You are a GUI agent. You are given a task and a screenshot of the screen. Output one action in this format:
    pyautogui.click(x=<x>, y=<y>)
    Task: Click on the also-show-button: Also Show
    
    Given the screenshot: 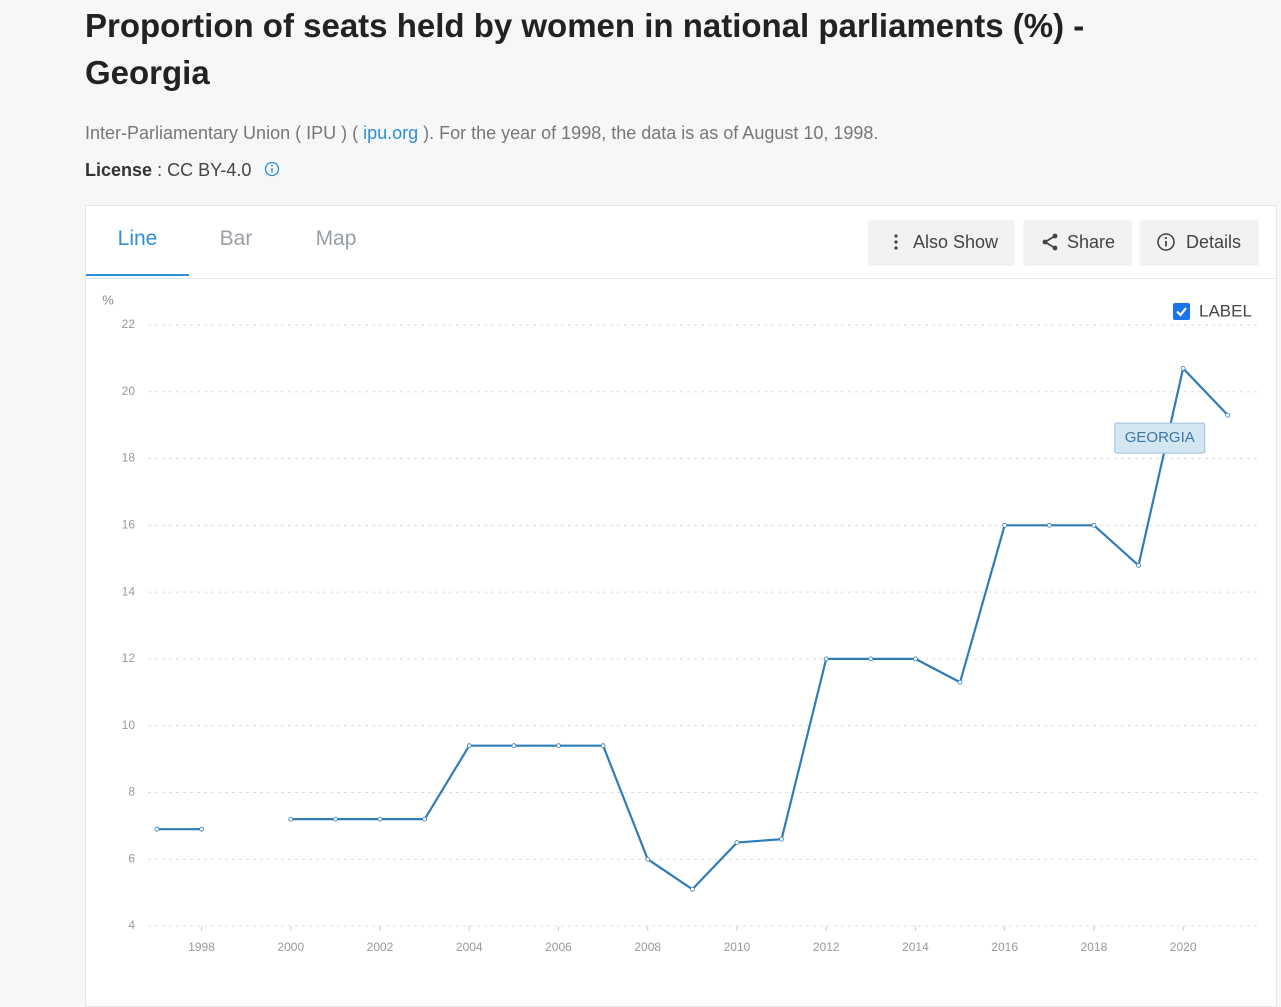 What is the action you would take?
    pyautogui.click(x=941, y=242)
    